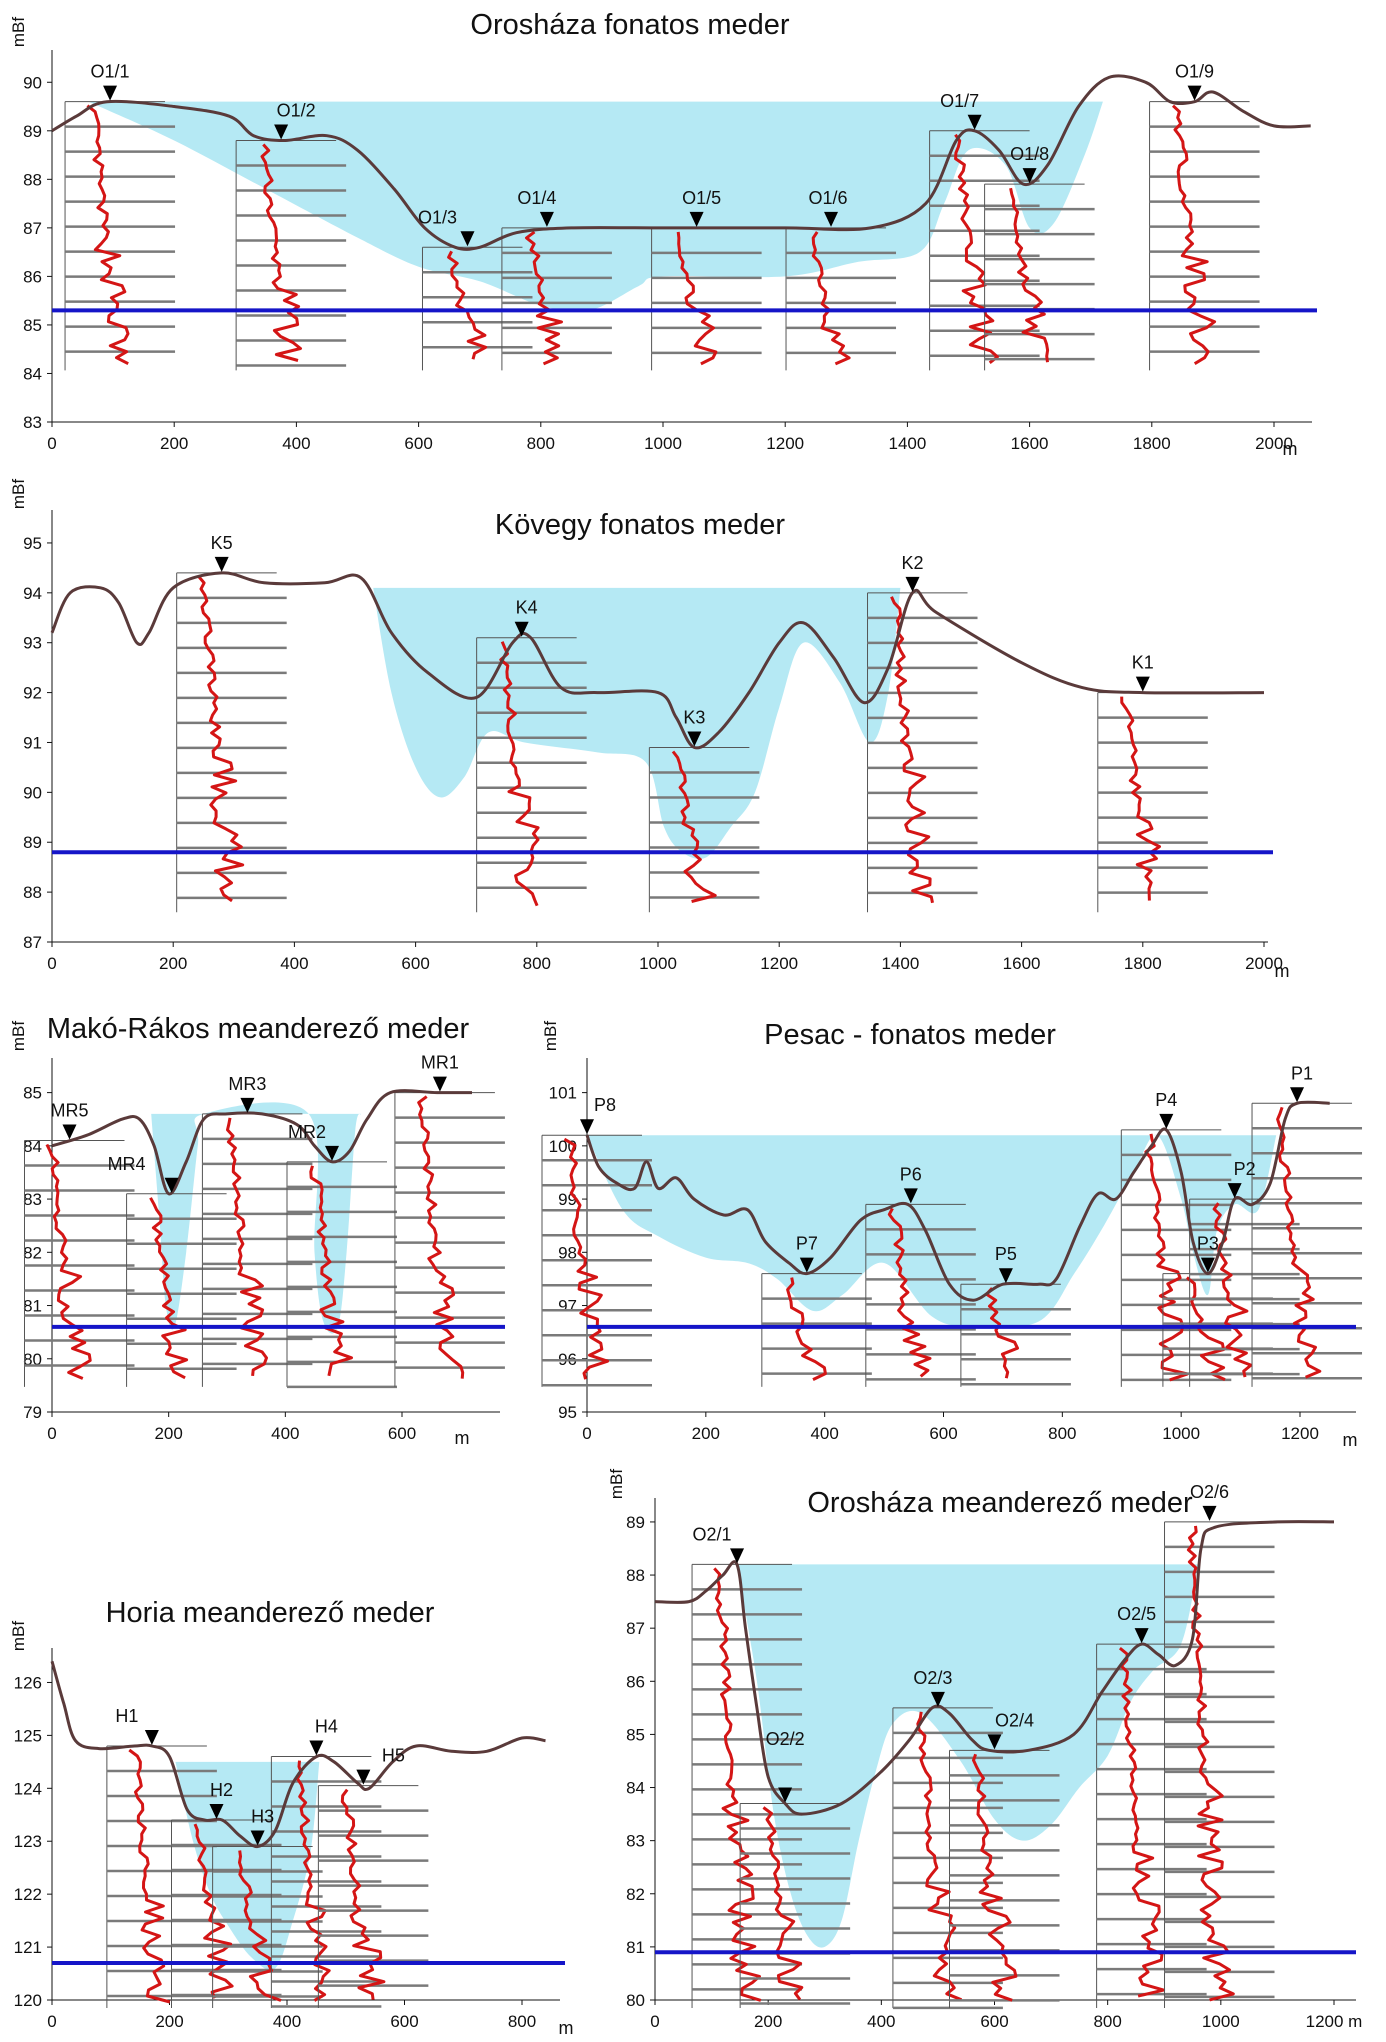 The height and width of the screenshot is (2042, 1386). What do you see at coordinates (1302, 1073) in the screenshot?
I see `well-label: P1` at bounding box center [1302, 1073].